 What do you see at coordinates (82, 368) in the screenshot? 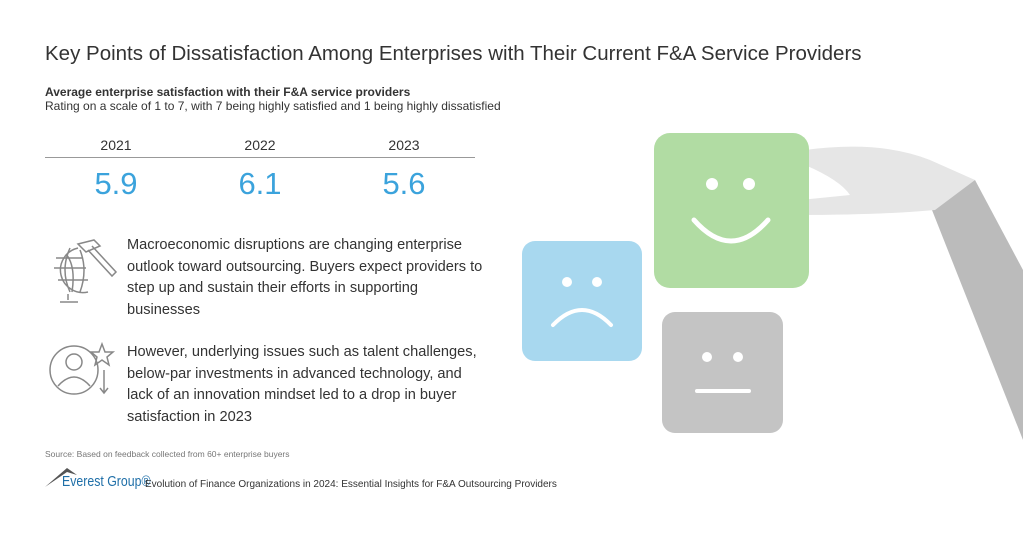
I see `person-star-down-icon` at bounding box center [82, 368].